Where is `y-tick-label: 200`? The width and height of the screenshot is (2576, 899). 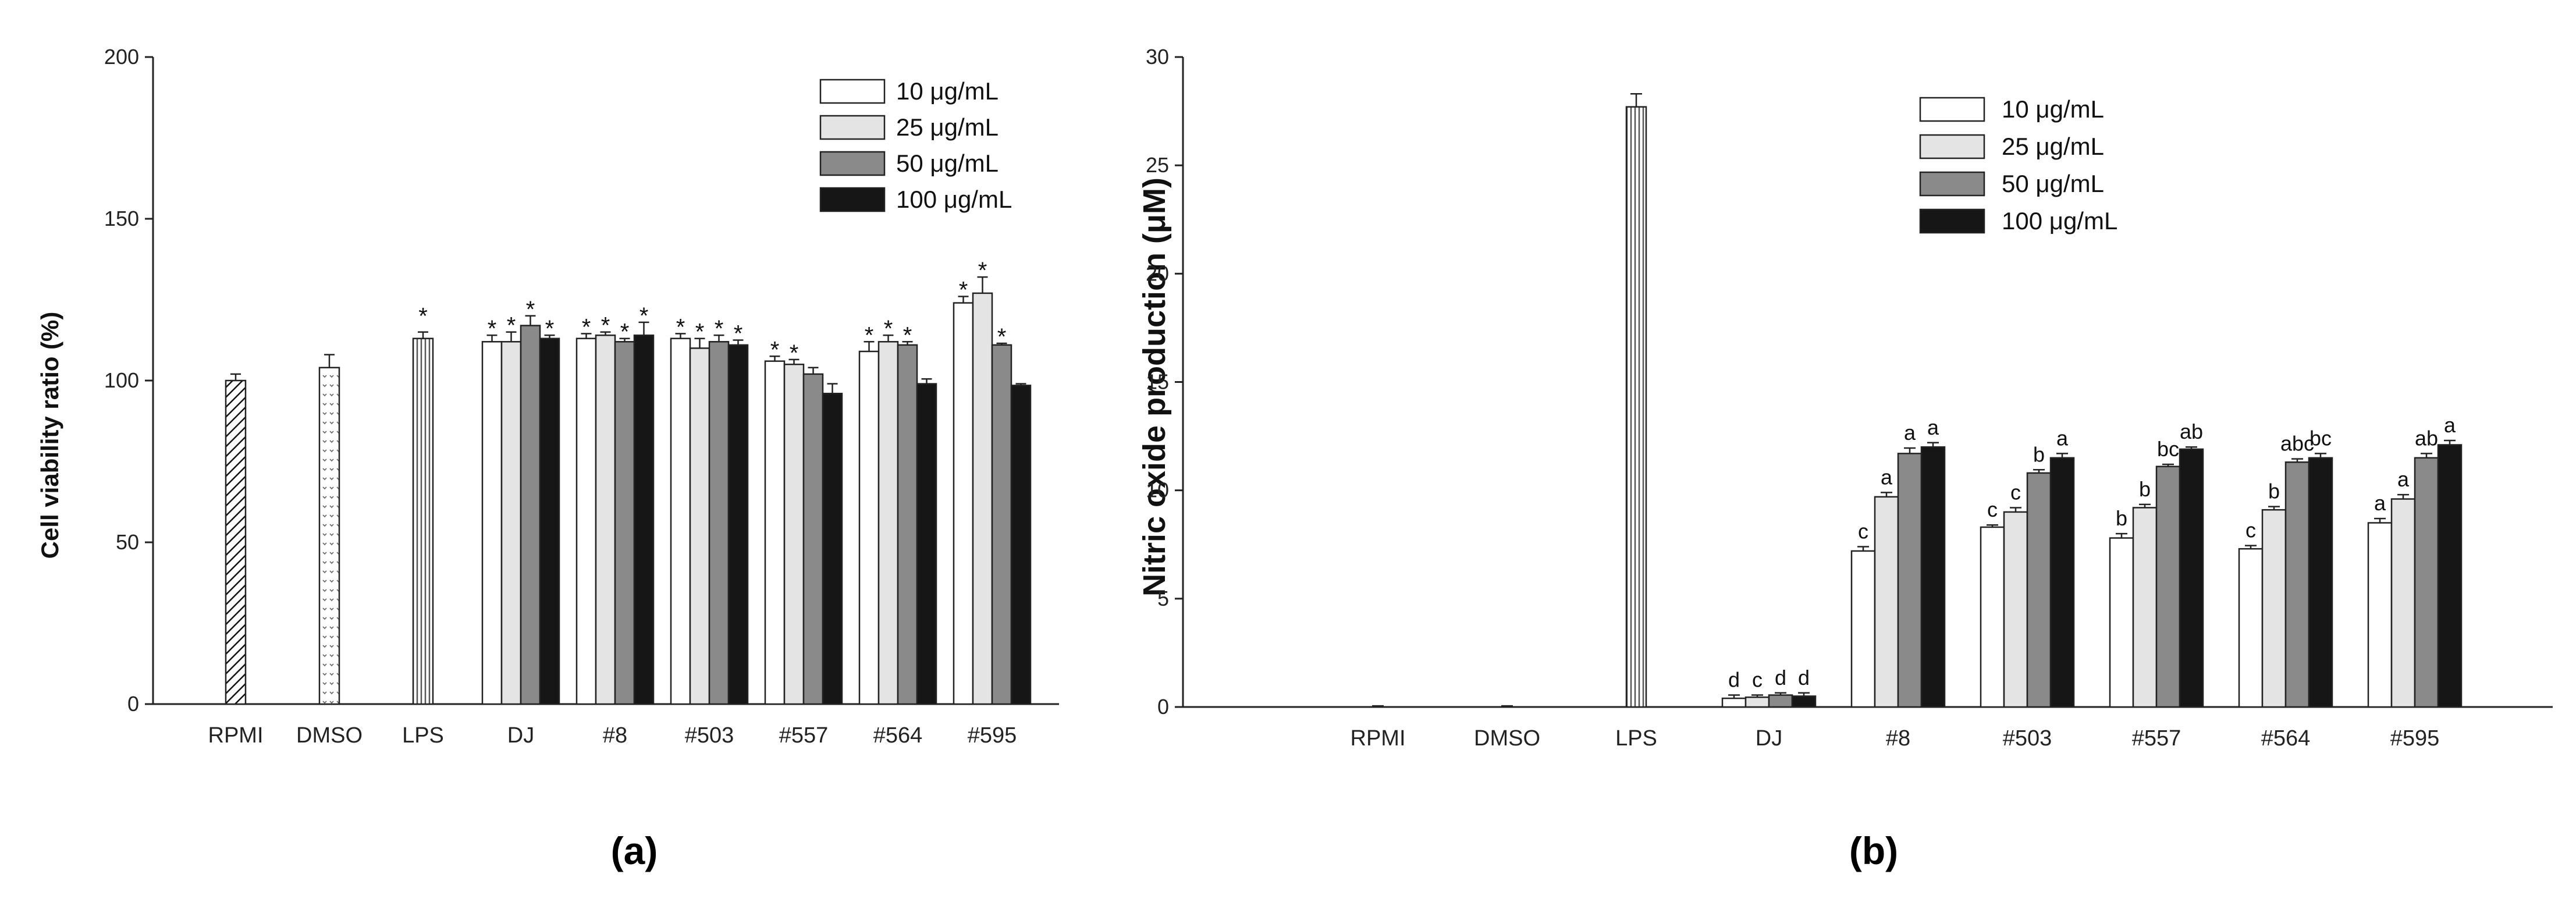 y-tick-label: 200 is located at coordinates (121, 57).